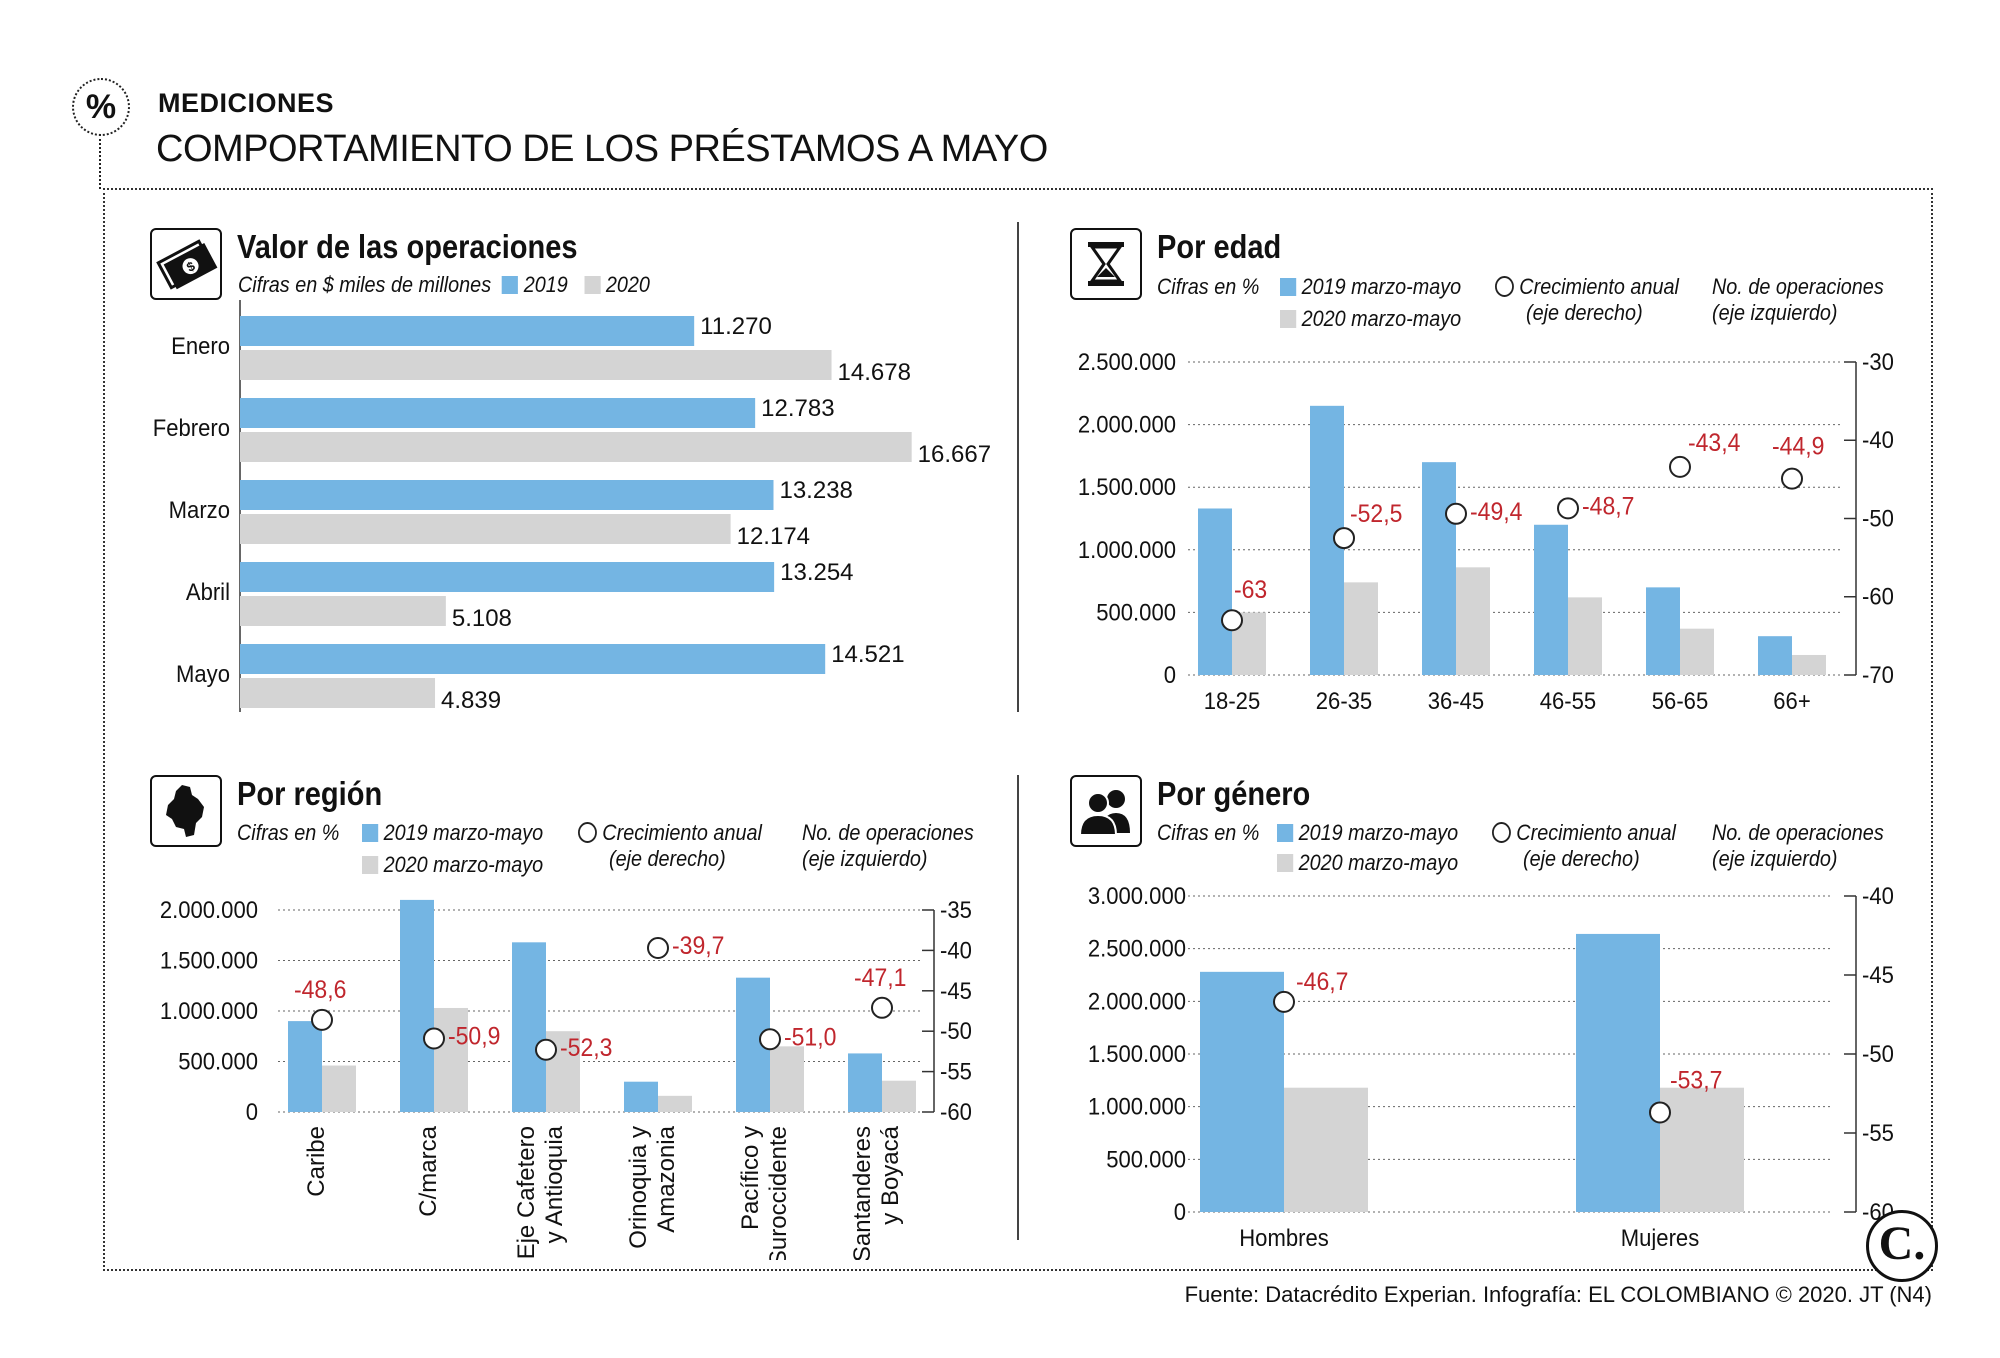 This screenshot has height=1358, width=2000. What do you see at coordinates (428, 1170) in the screenshot?
I see `region-category-label: C/marca` at bounding box center [428, 1170].